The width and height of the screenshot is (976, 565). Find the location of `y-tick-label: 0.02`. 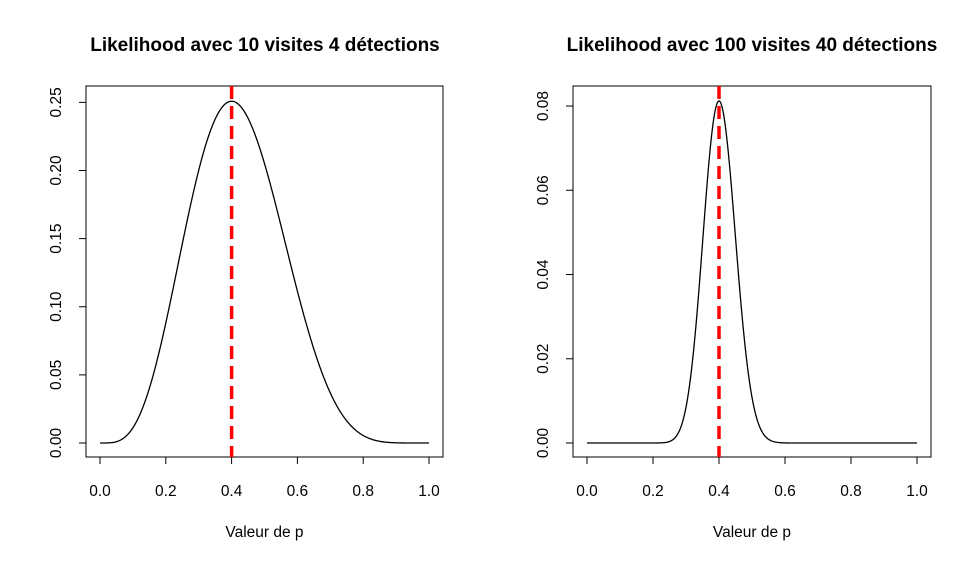

y-tick-label: 0.02 is located at coordinates (543, 359).